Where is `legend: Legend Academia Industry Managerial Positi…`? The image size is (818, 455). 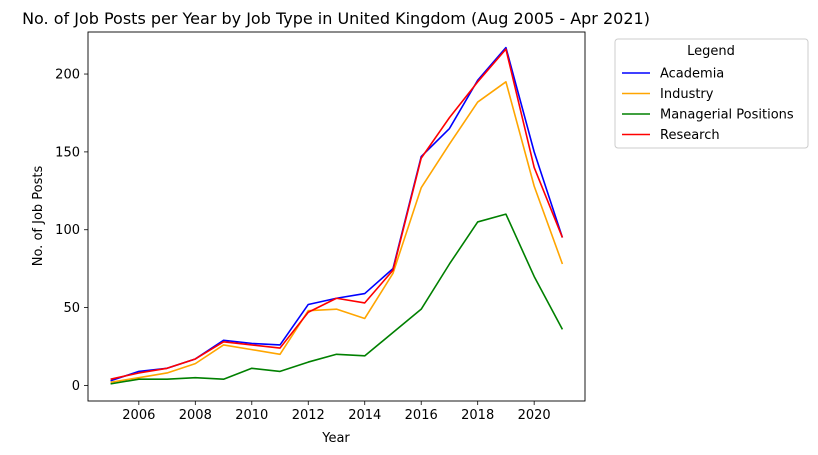
legend: Legend Academia Industry Managerial Positi… is located at coordinates (711, 93).